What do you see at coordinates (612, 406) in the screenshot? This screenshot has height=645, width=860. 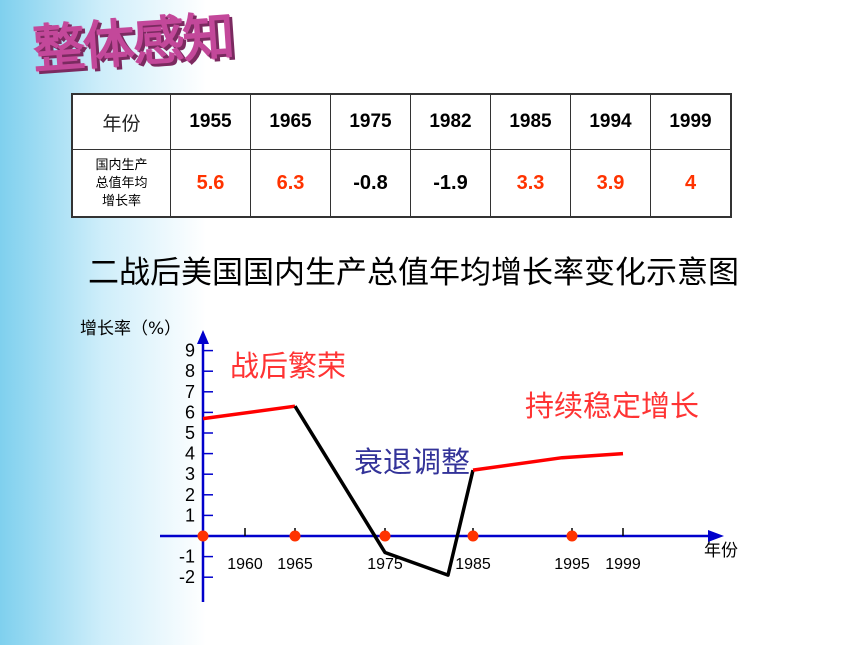 I see `annotation-label: 持续稳定增长` at bounding box center [612, 406].